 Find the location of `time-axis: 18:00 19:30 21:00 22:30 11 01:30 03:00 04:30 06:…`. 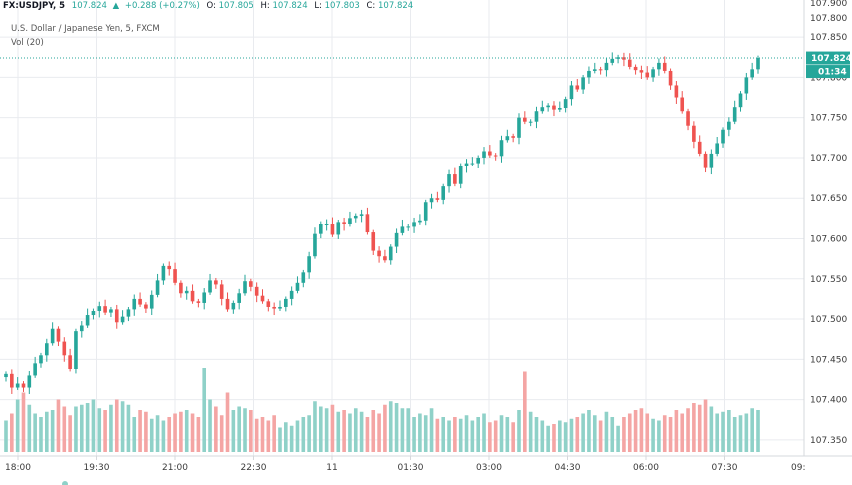

time-axis: 18:00 19:30 21:00 22:30 11 01:30 03:00 04:30 06:… is located at coordinates (371, 464).